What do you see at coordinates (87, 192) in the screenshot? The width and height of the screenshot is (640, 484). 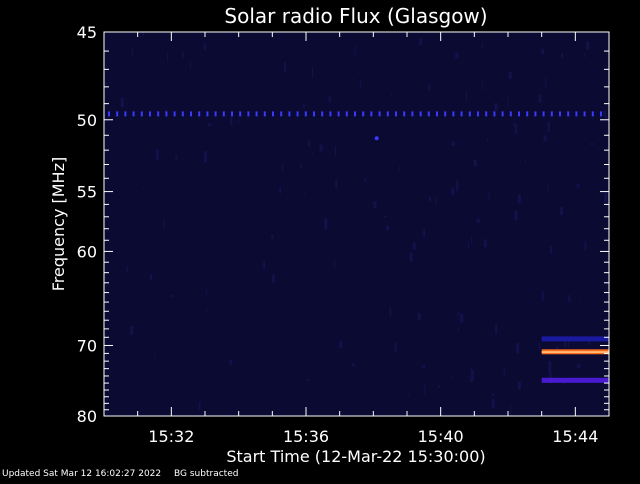 I see `y-tick-label: 55` at bounding box center [87, 192].